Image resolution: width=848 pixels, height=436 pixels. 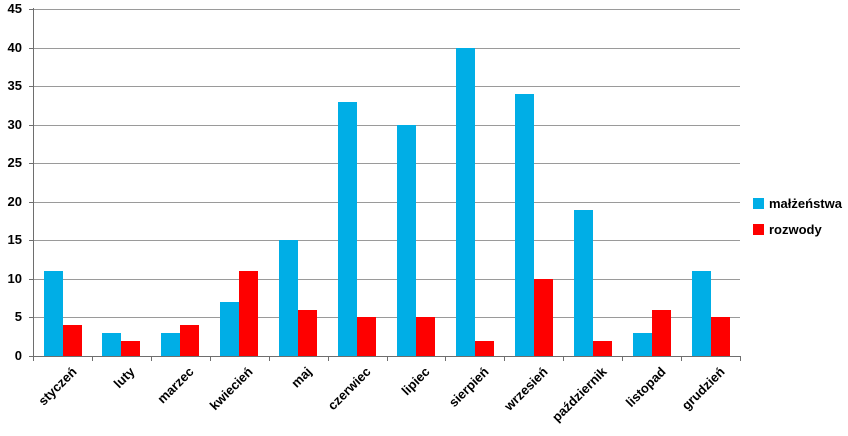 What do you see at coordinates (14, 124) in the screenshot?
I see `y-tick-label: 30` at bounding box center [14, 124].